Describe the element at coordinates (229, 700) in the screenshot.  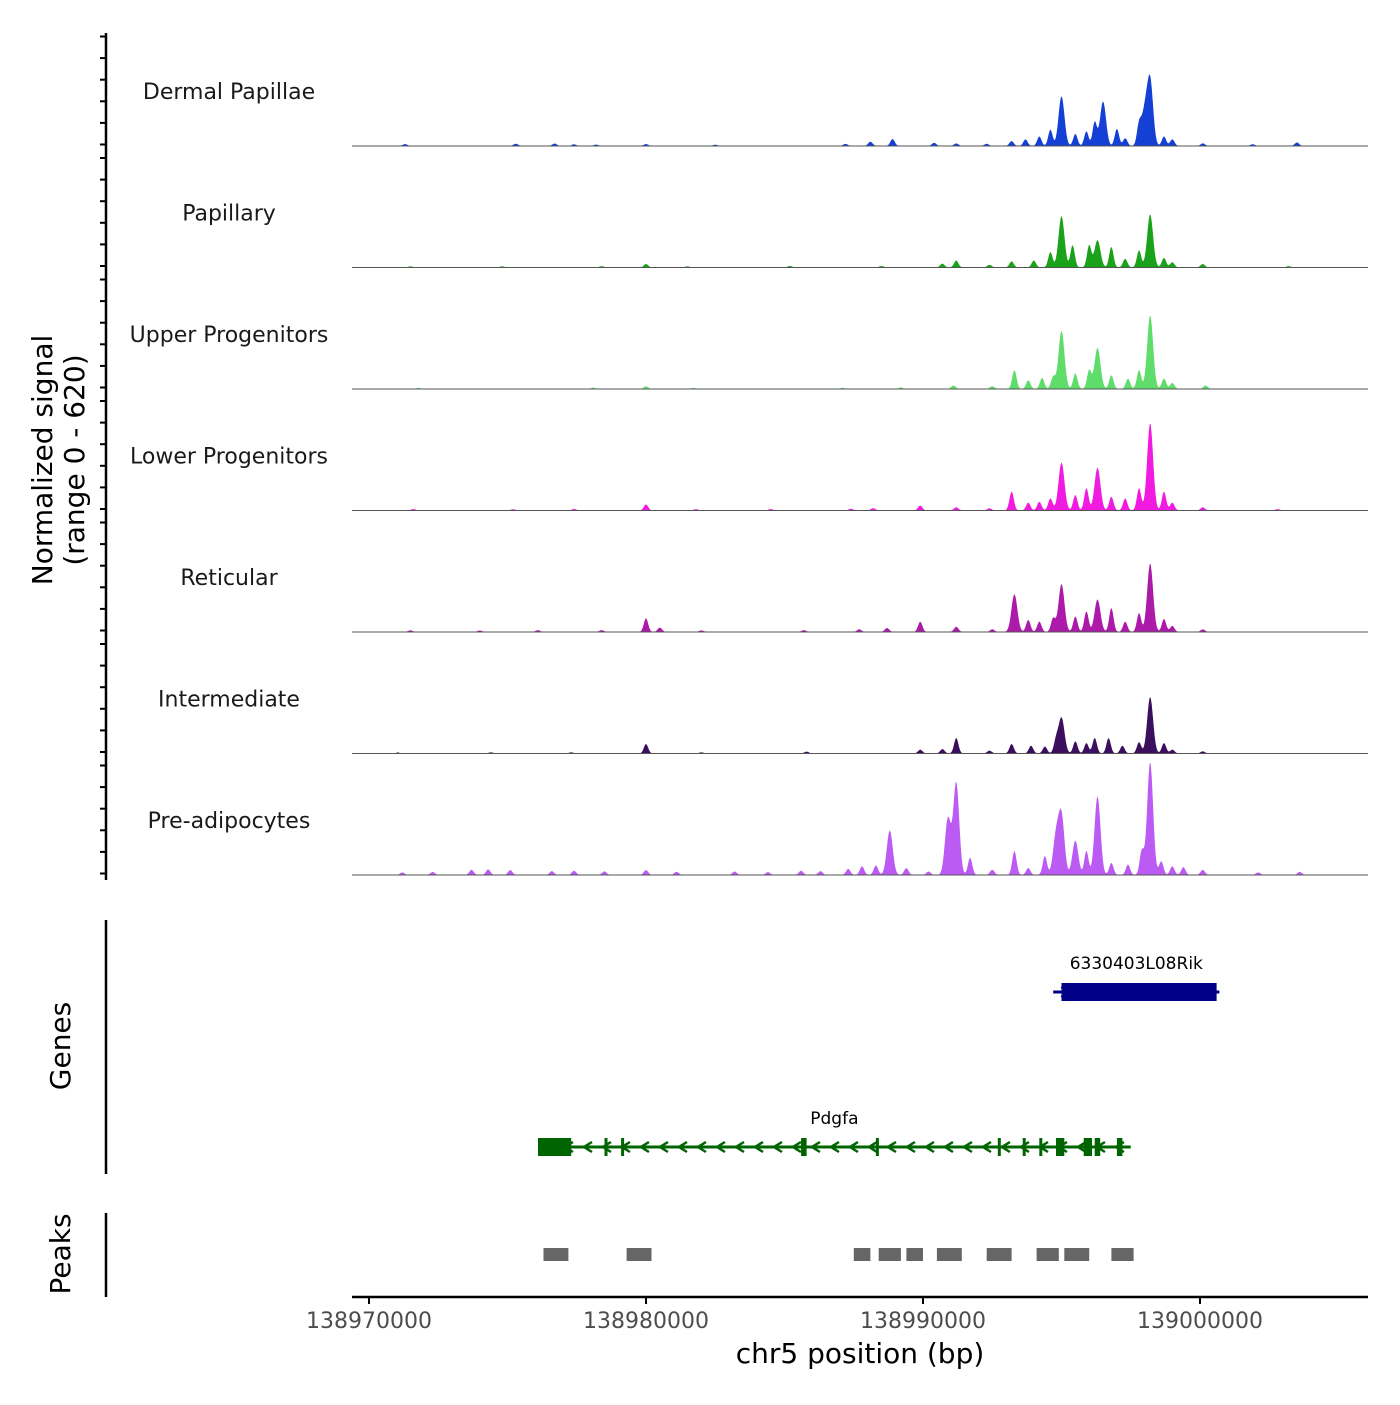
I see `track-label: Intermediate` at that location.